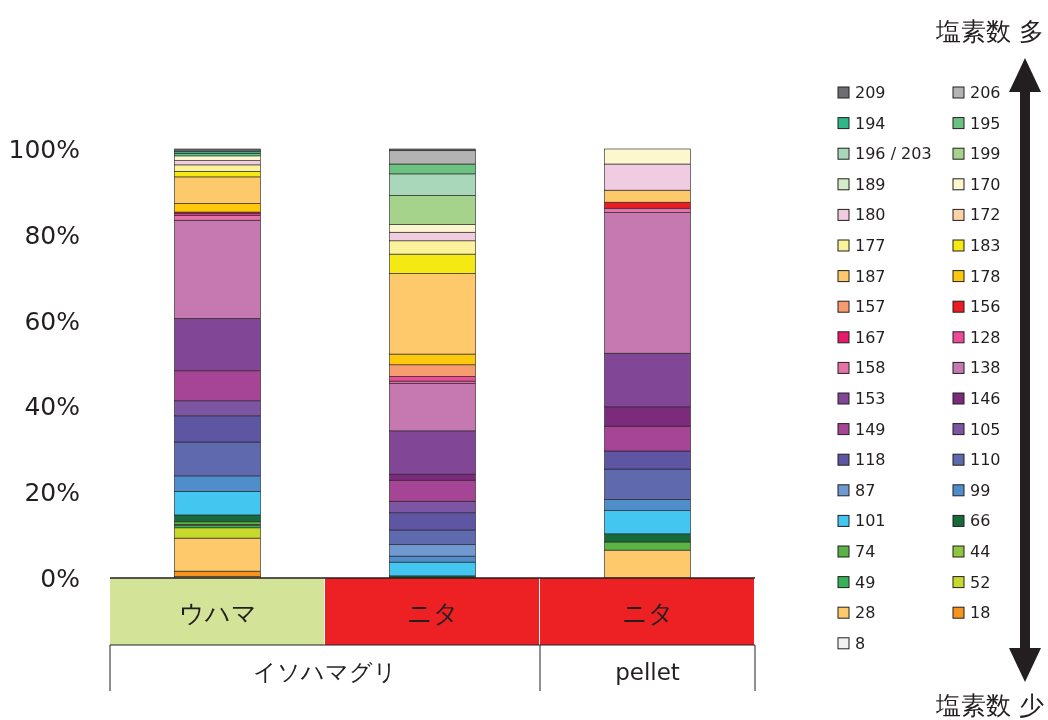 The image size is (1048, 720). I want to click on legend-label: 110, so click(985, 460).